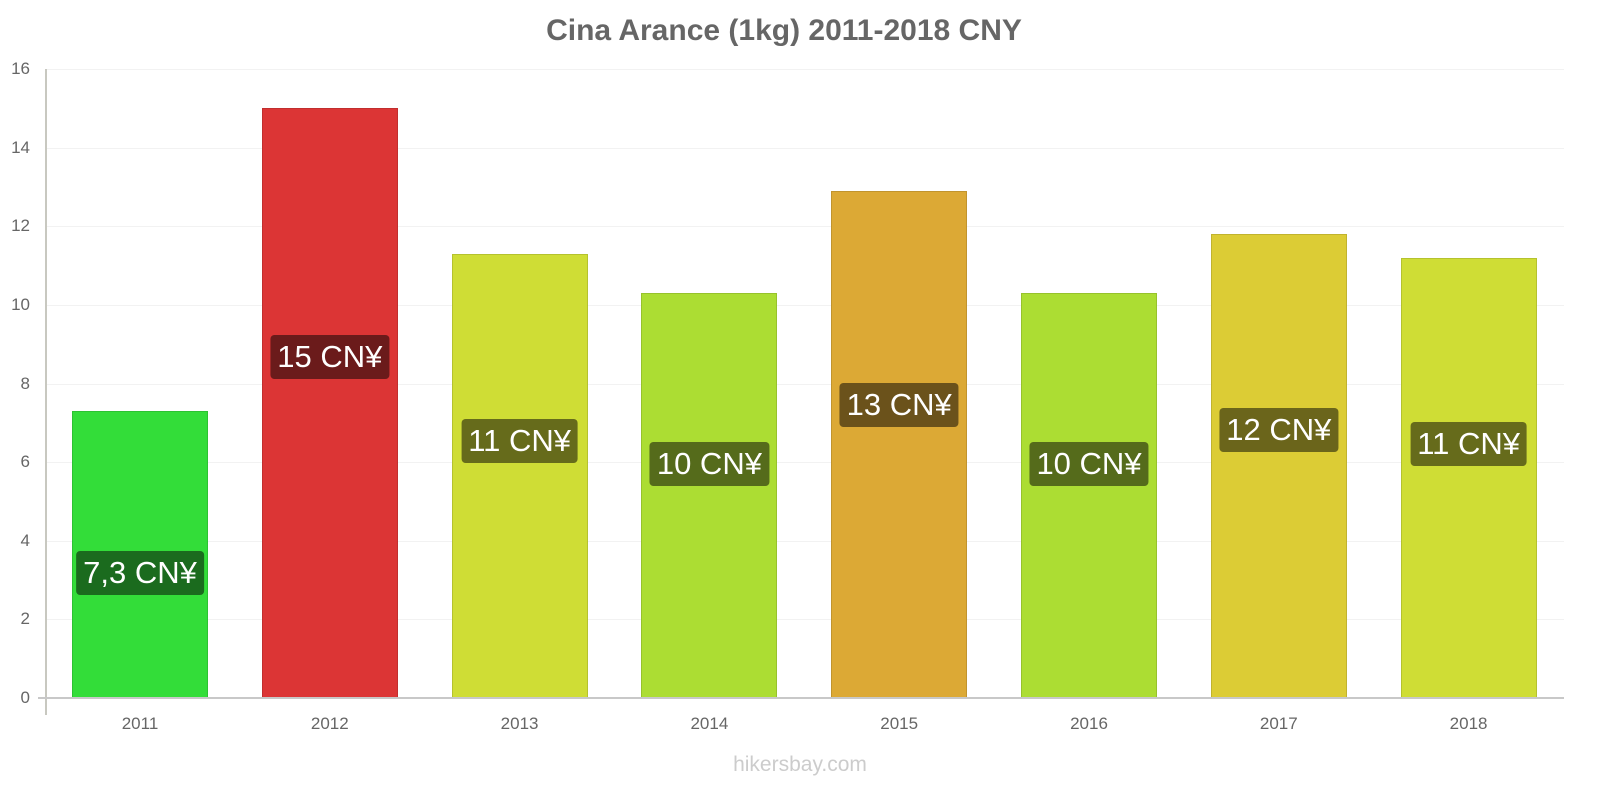 This screenshot has width=1600, height=800. Describe the element at coordinates (25, 462) in the screenshot. I see `y-tick-label: 6` at that location.